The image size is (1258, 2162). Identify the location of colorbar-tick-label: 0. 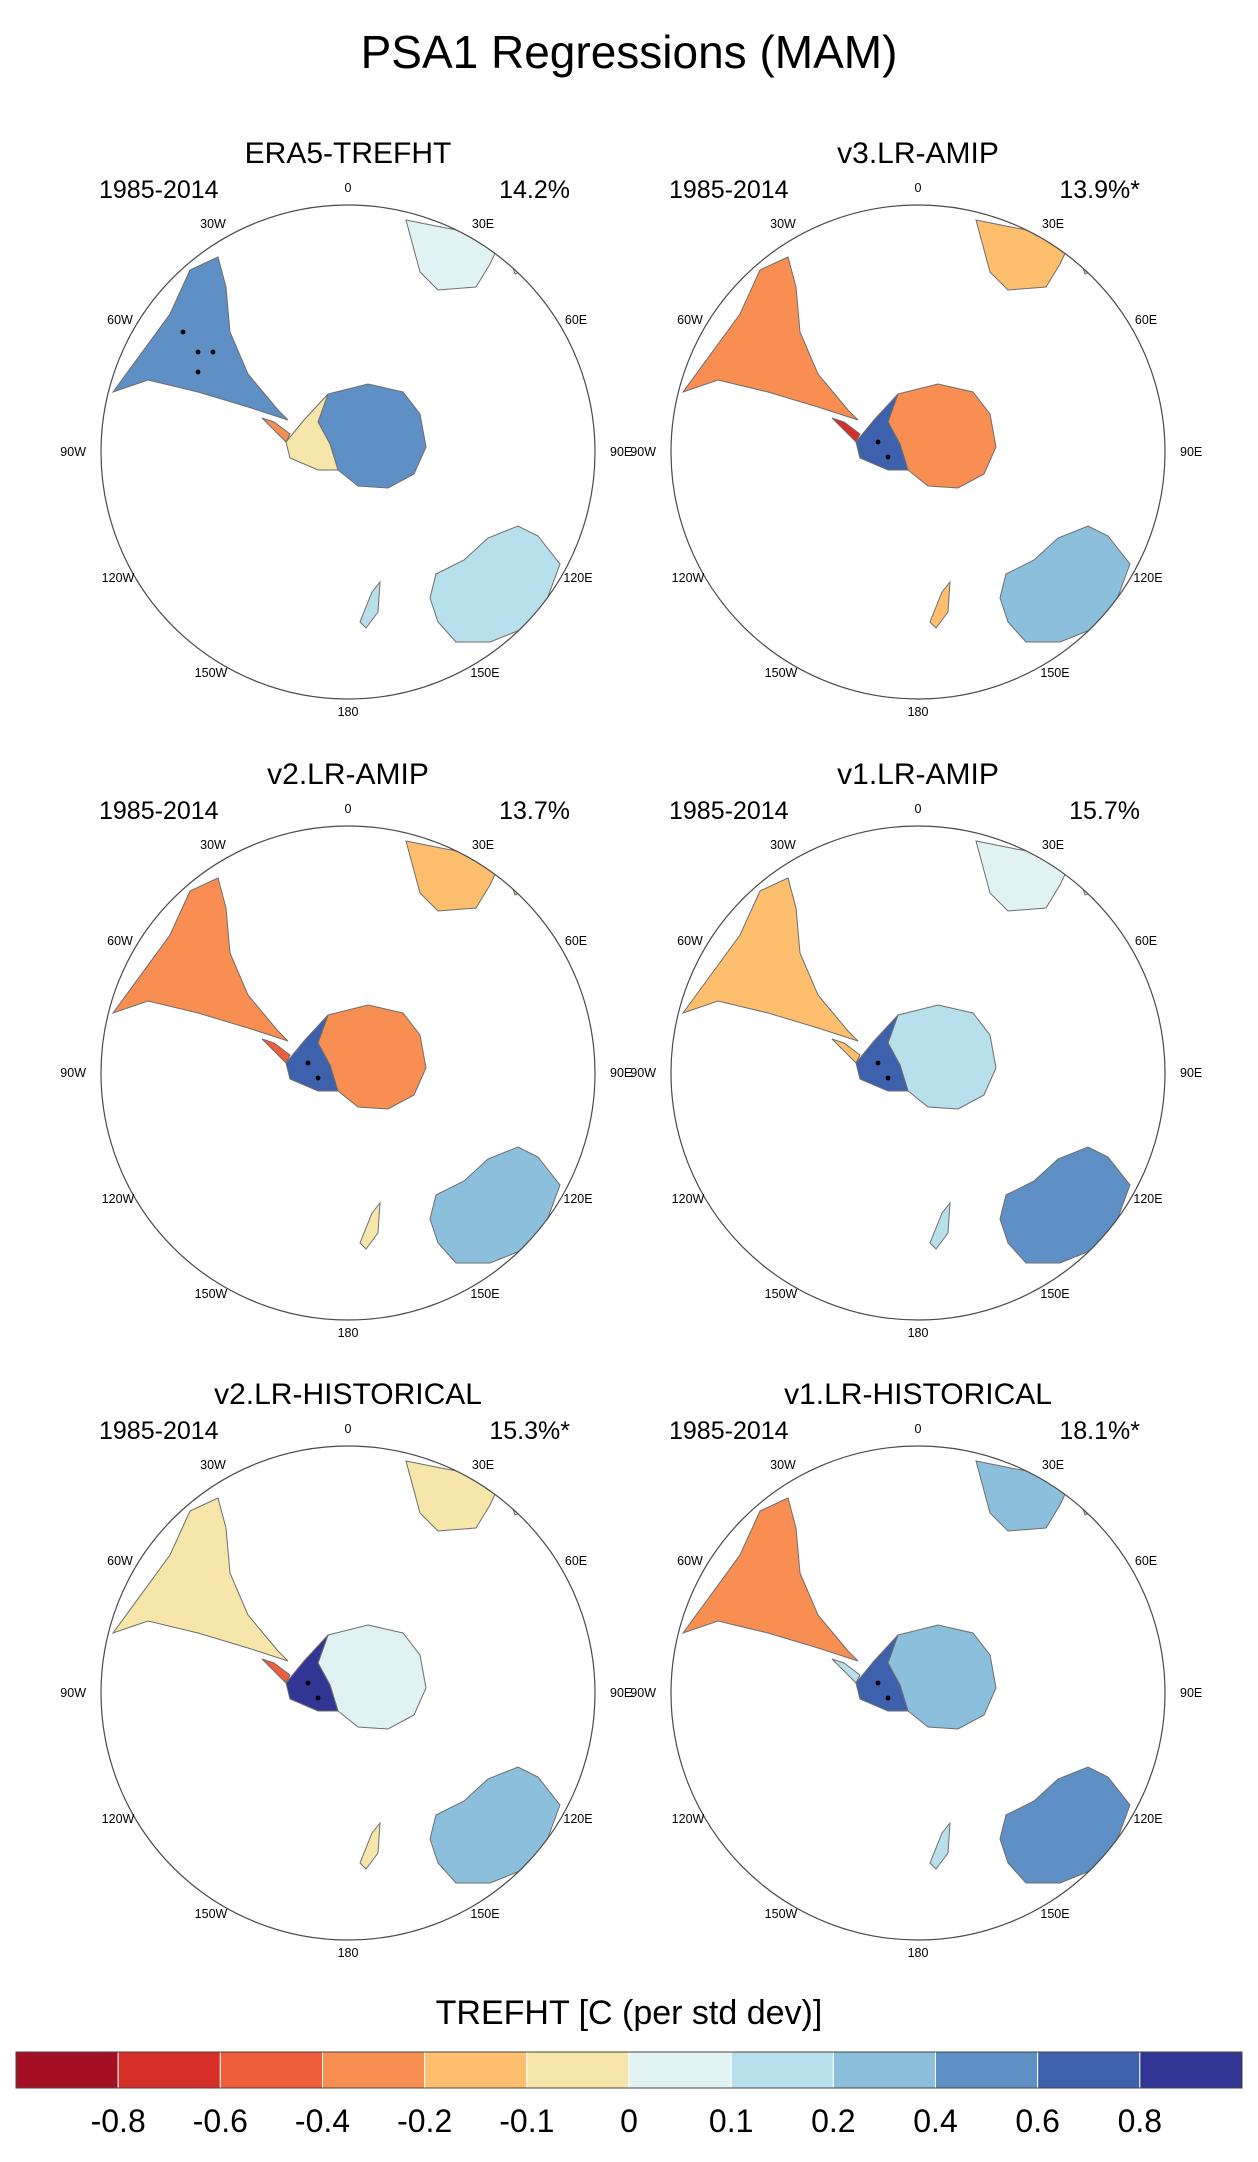
(629, 2121).